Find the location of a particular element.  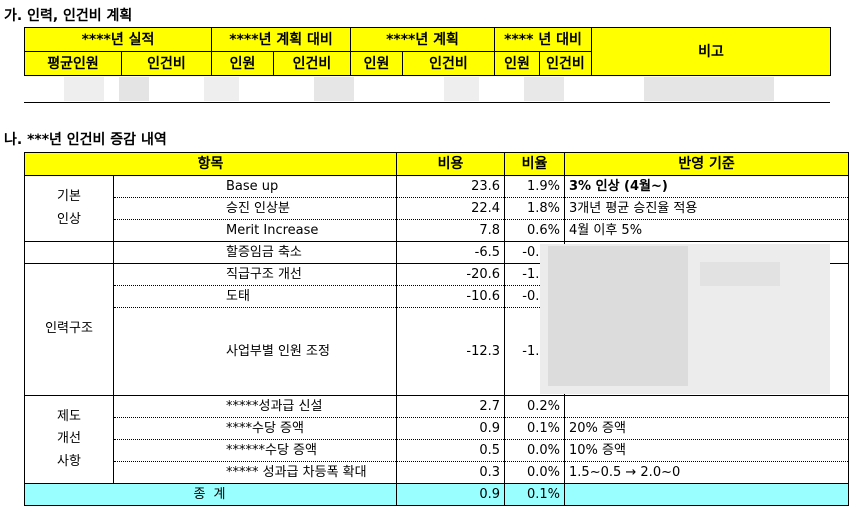

item-label: ****수당 증액 is located at coordinates (255, 428).